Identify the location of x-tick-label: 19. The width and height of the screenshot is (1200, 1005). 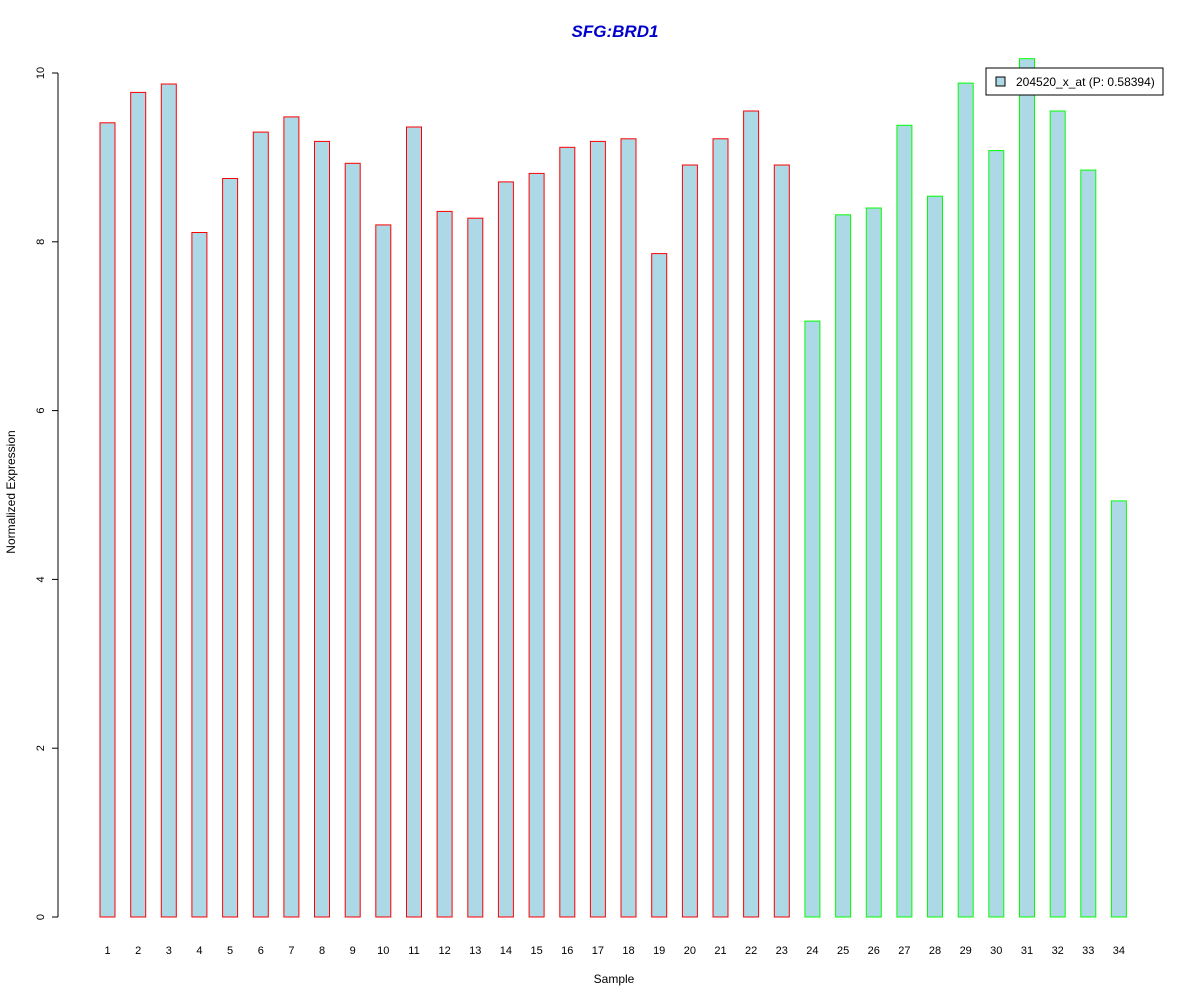
(659, 951).